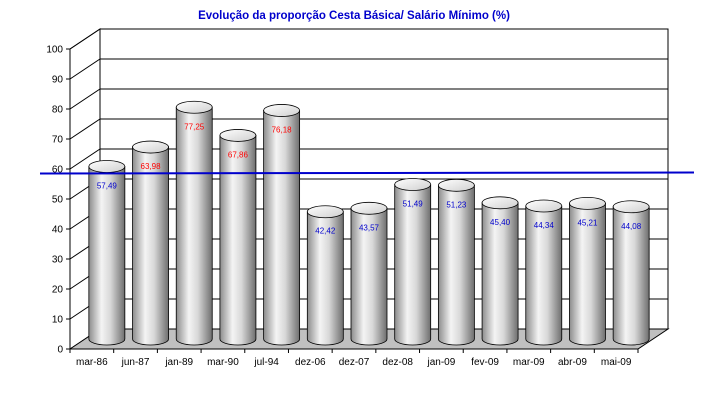 Image resolution: width=708 pixels, height=408 pixels. I want to click on data-label: 76,18, so click(282, 129).